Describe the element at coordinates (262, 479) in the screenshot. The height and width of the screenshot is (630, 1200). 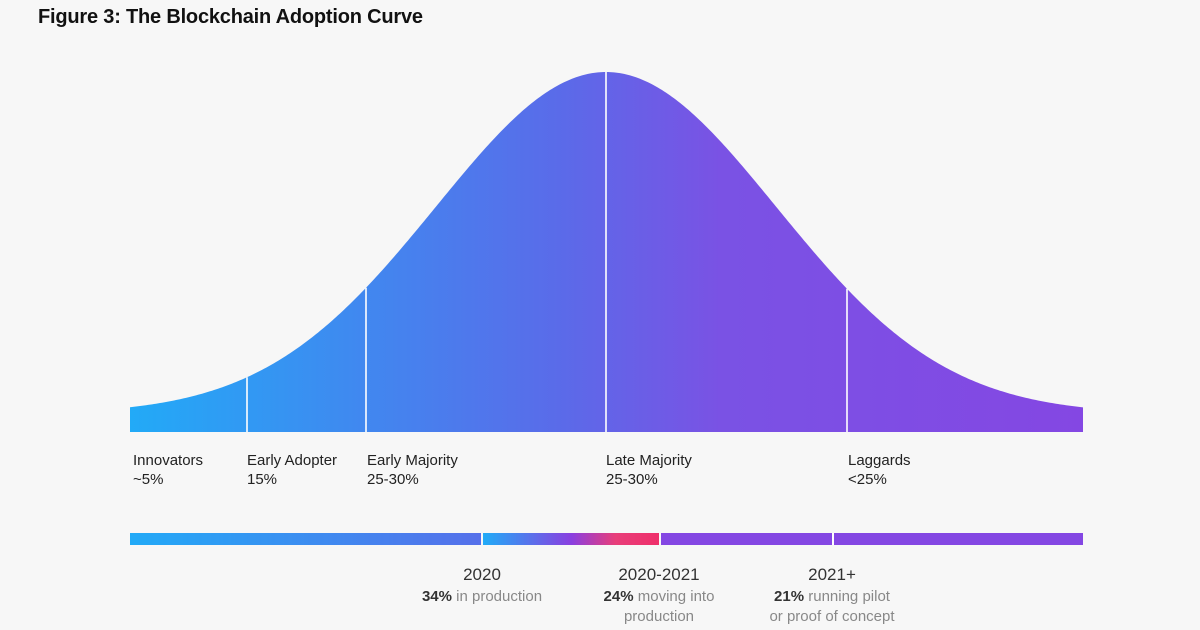
I see `segment-share: 15%` at that location.